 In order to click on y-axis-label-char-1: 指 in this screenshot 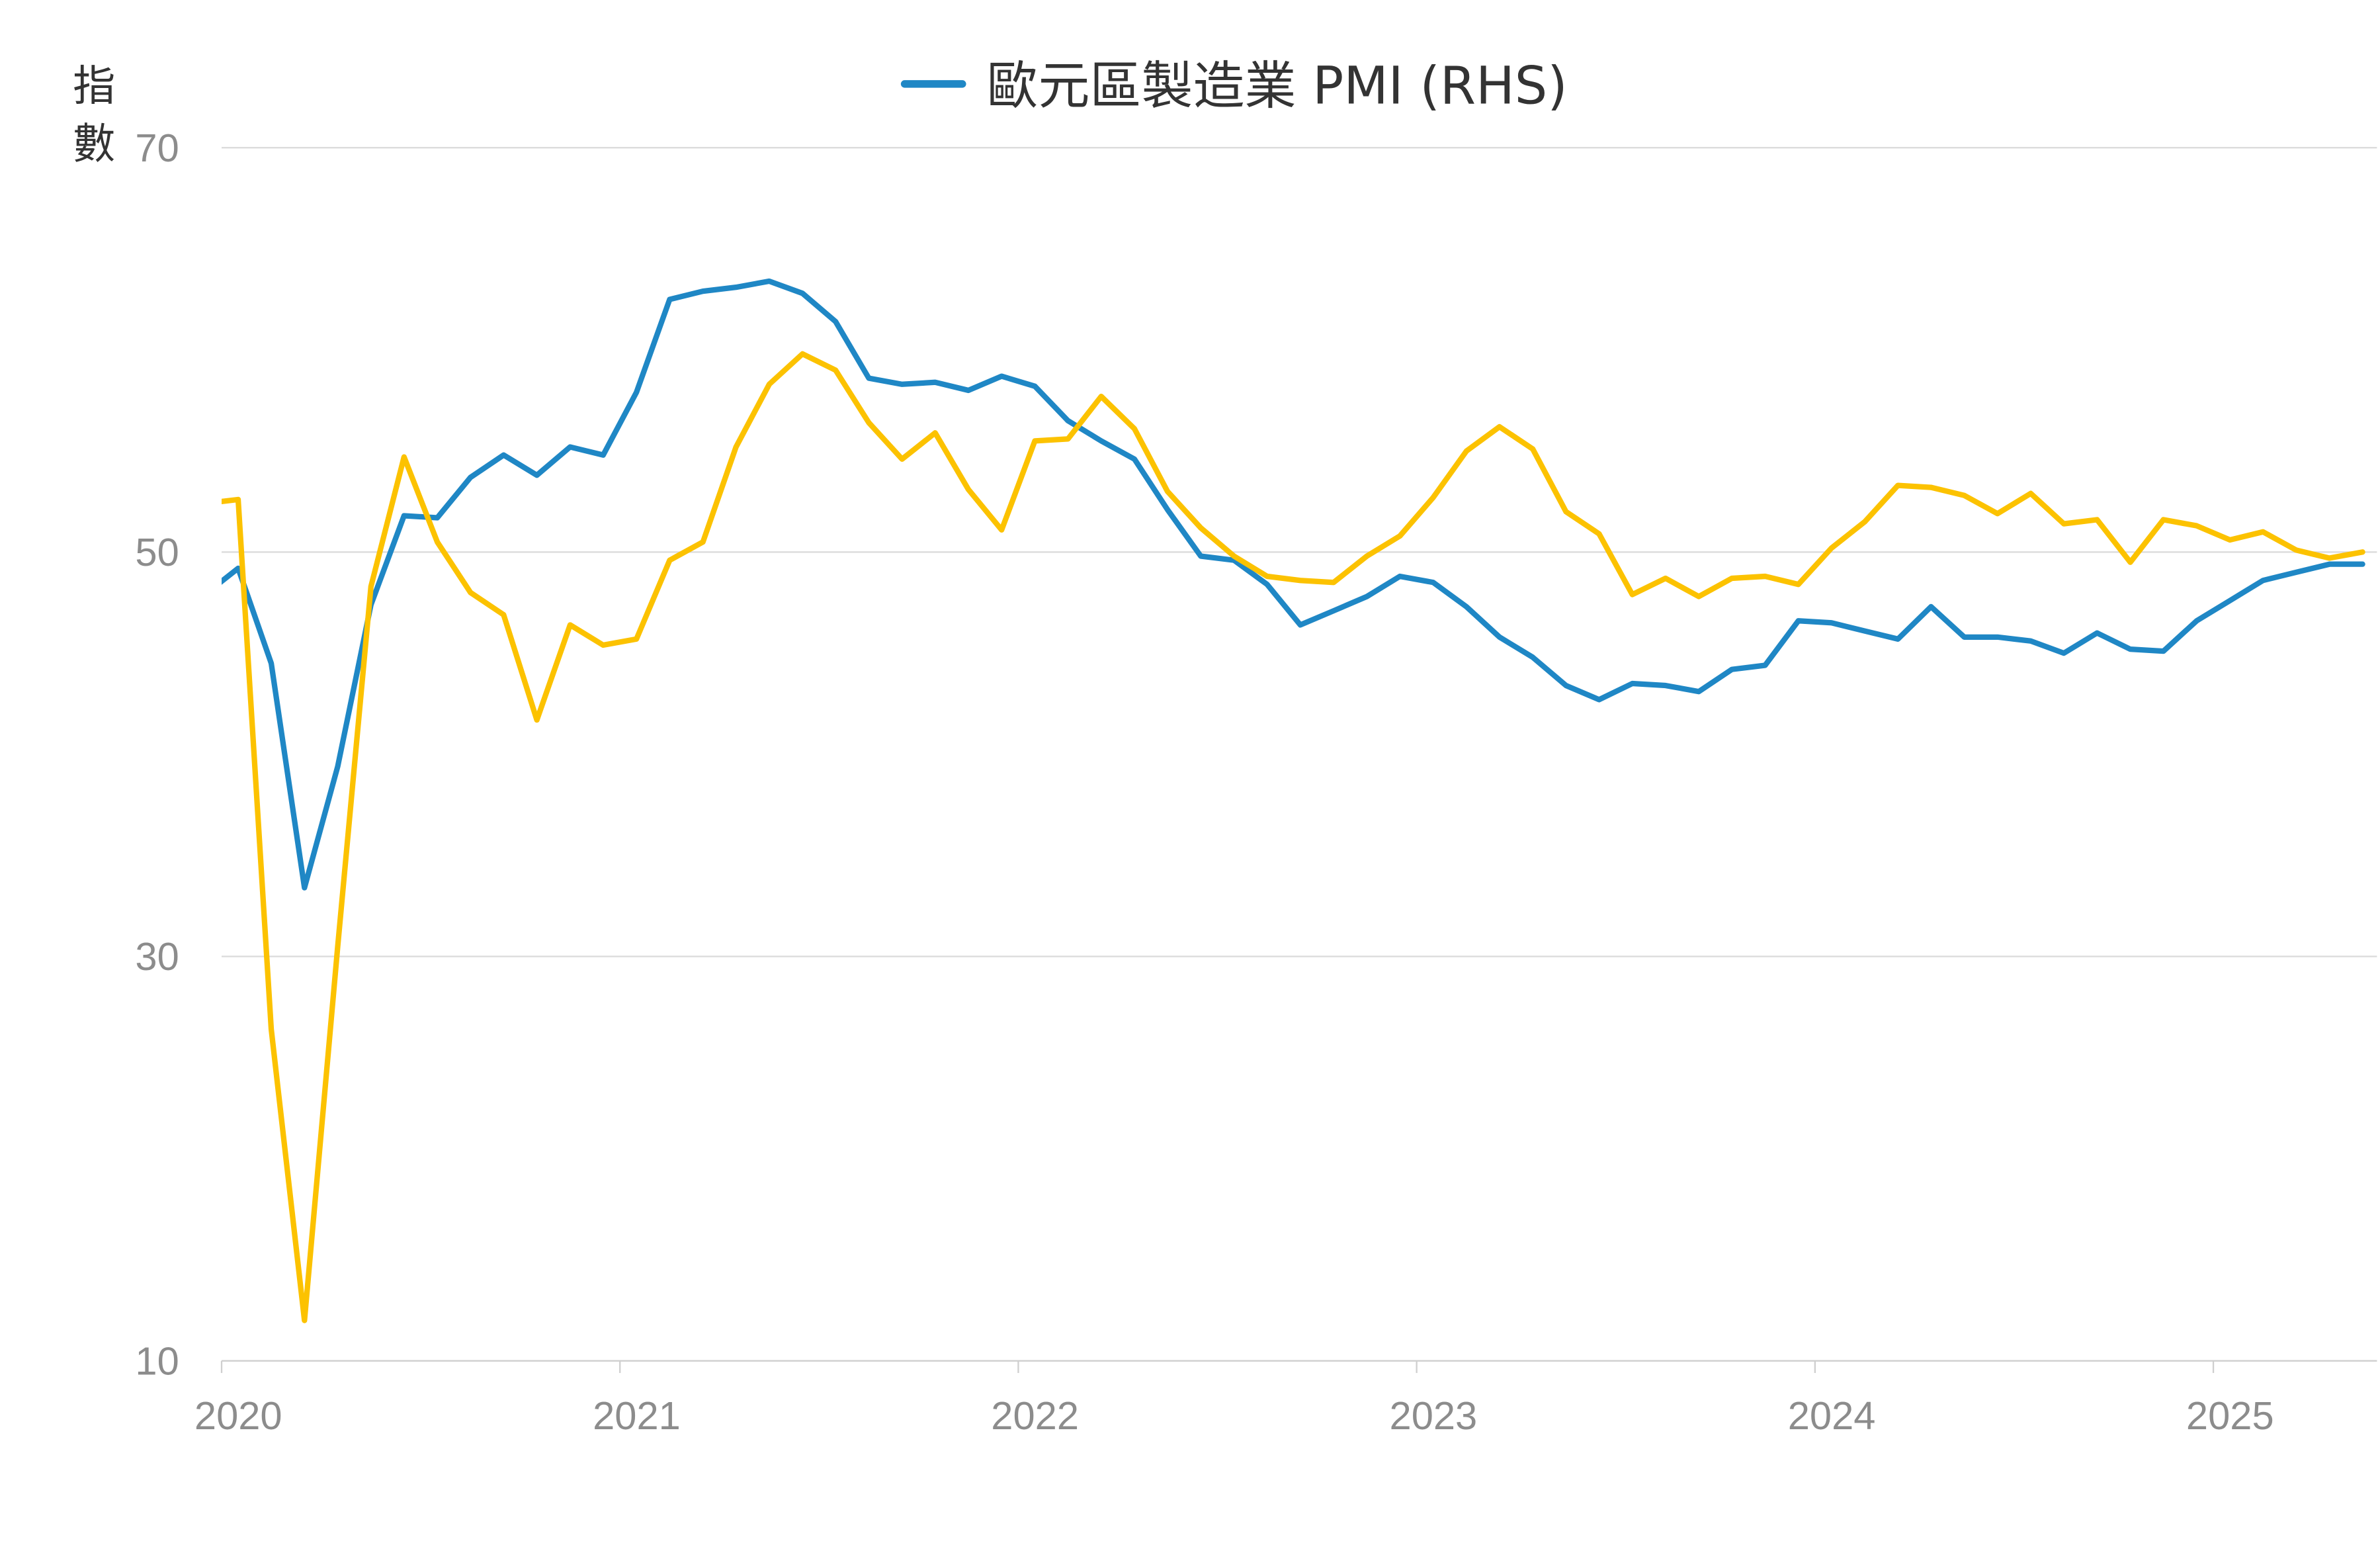, I will do `click(94, 86)`.